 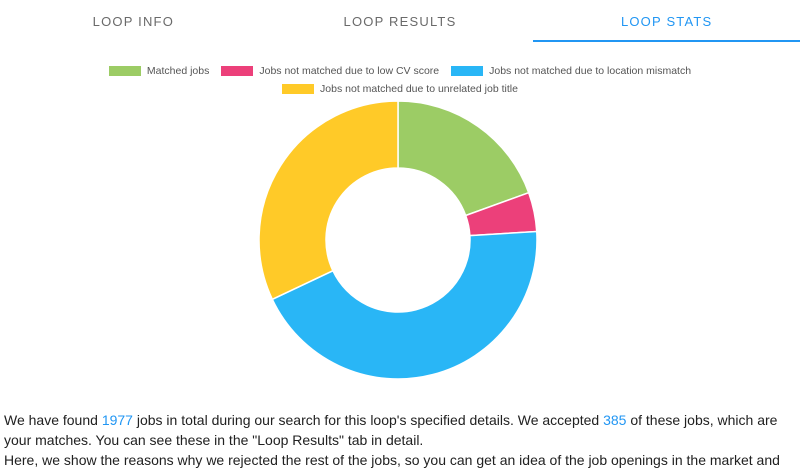 I want to click on legend-item-matched: Matched jobs, so click(x=159, y=71).